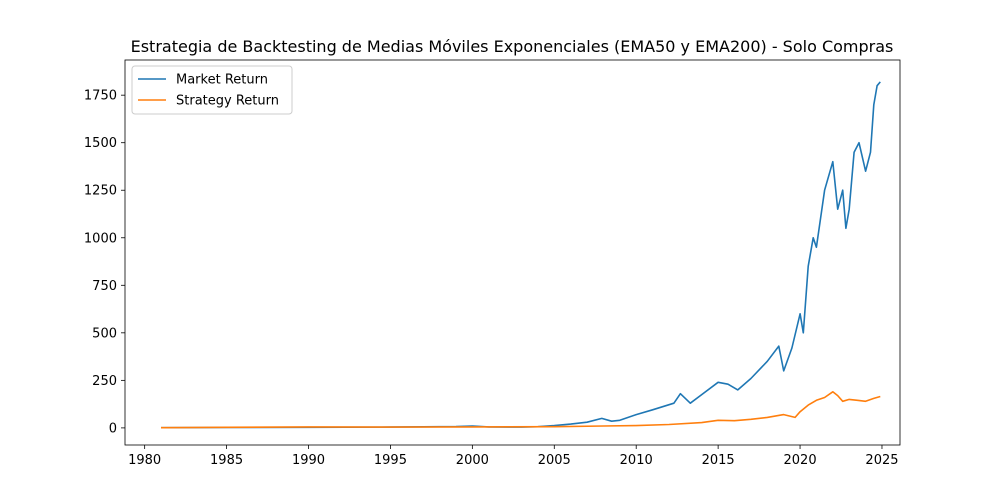 The image size is (1000, 500). What do you see at coordinates (718, 460) in the screenshot?
I see `x-tick-label: 2015` at bounding box center [718, 460].